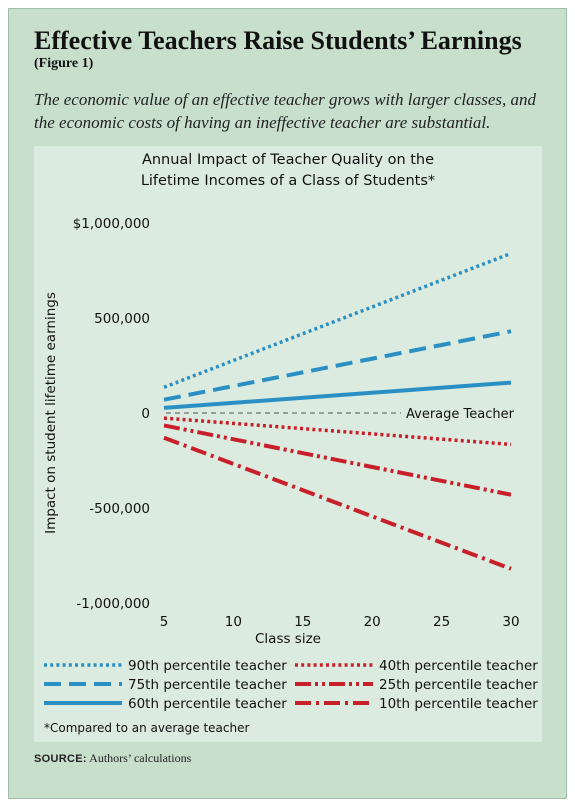  I want to click on legend-label: 60th percentile teacher, so click(207, 704).